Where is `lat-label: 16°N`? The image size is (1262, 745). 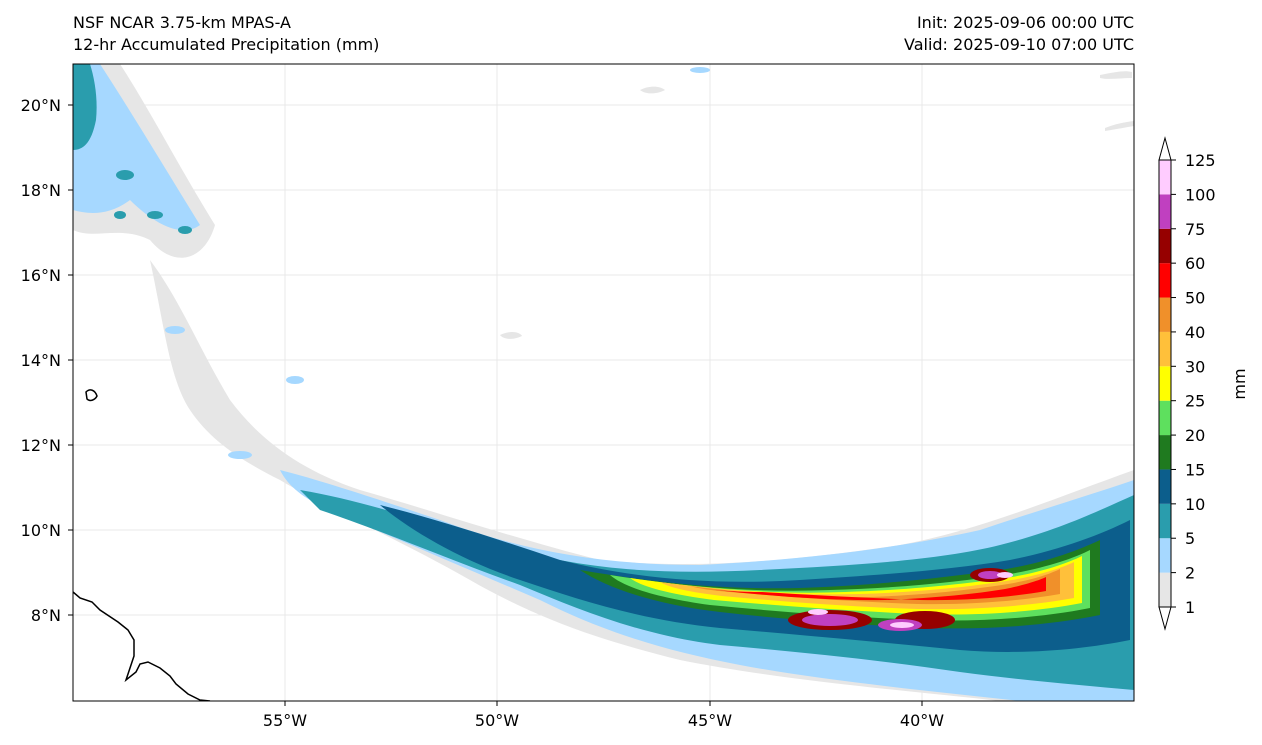 lat-label: 16°N is located at coordinates (41, 275).